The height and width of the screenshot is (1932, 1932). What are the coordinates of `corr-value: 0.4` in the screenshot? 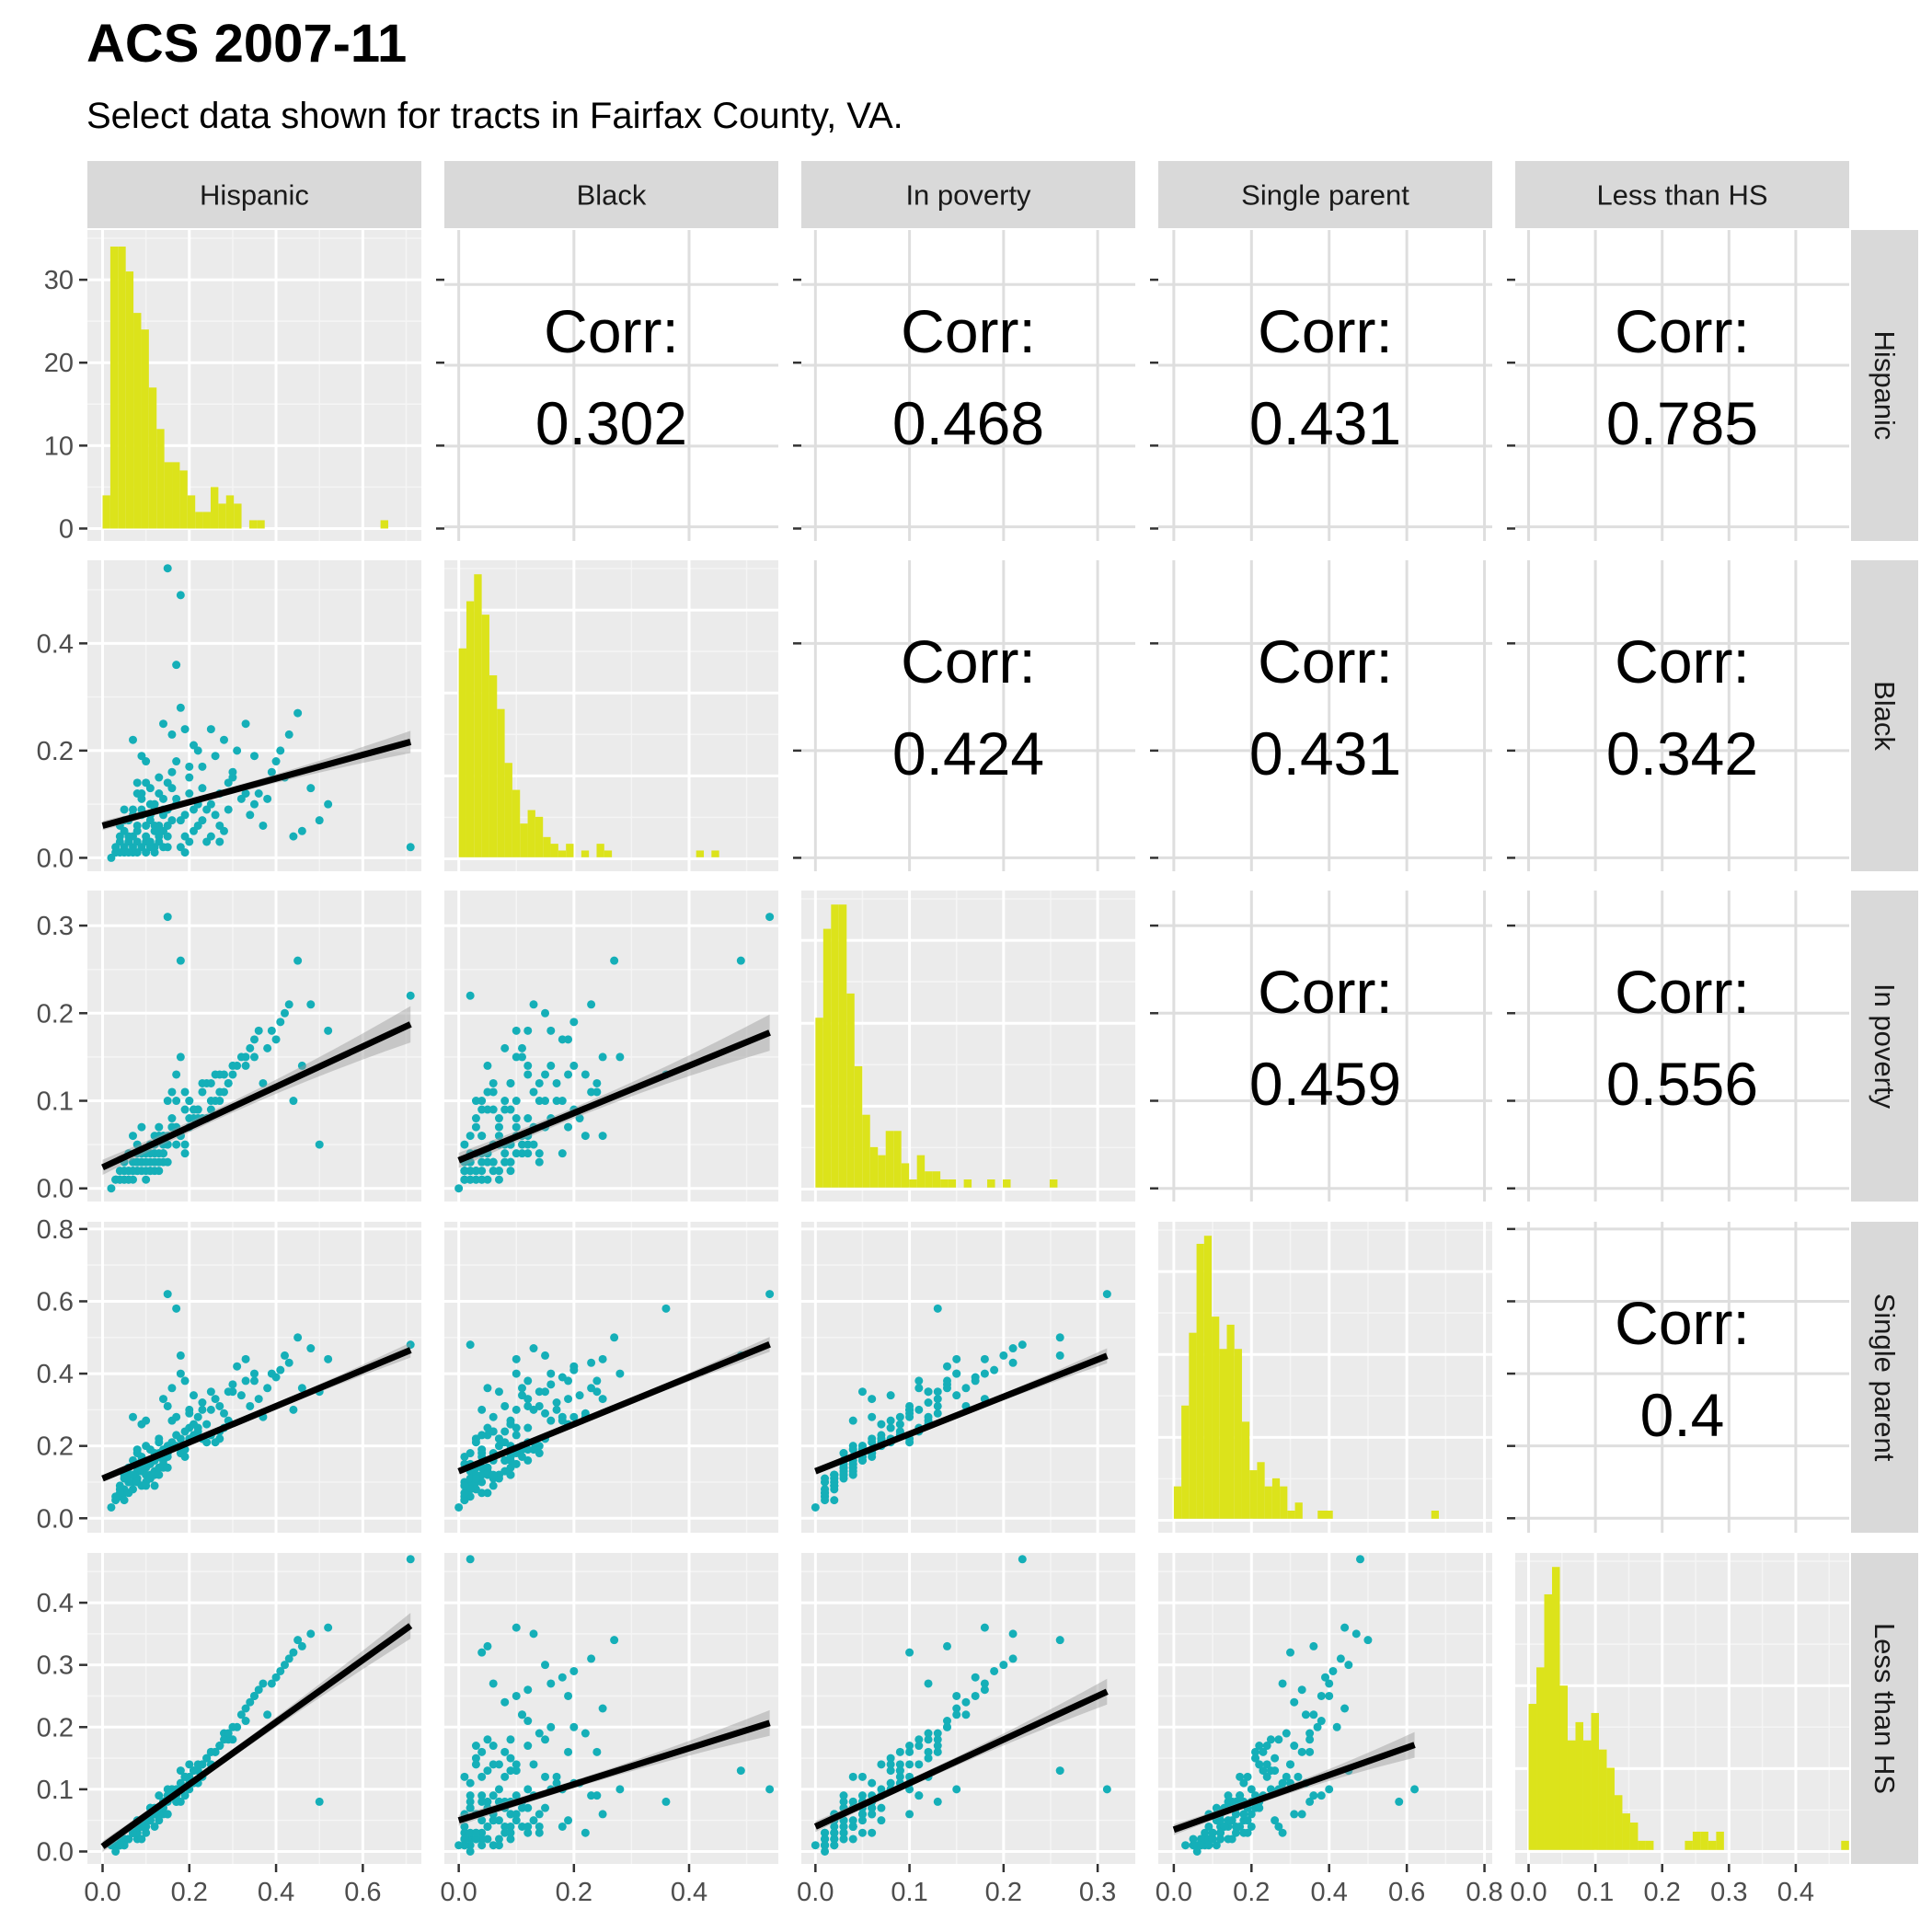 It's located at (1682, 1415).